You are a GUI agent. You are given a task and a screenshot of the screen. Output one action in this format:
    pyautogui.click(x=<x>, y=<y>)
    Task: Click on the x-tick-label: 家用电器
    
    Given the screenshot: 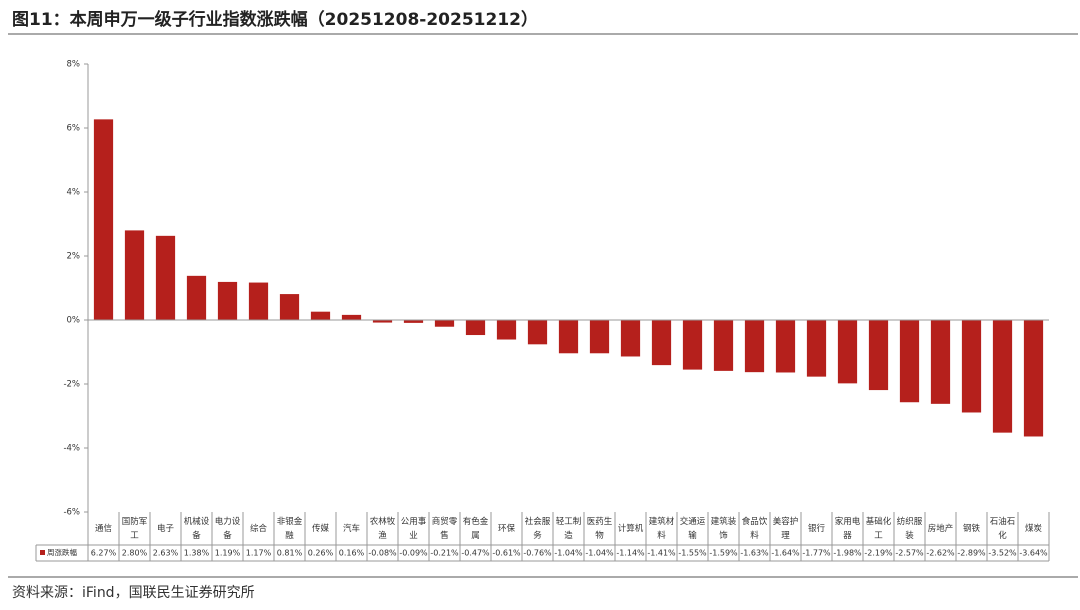 What is the action you would take?
    pyautogui.click(x=848, y=528)
    